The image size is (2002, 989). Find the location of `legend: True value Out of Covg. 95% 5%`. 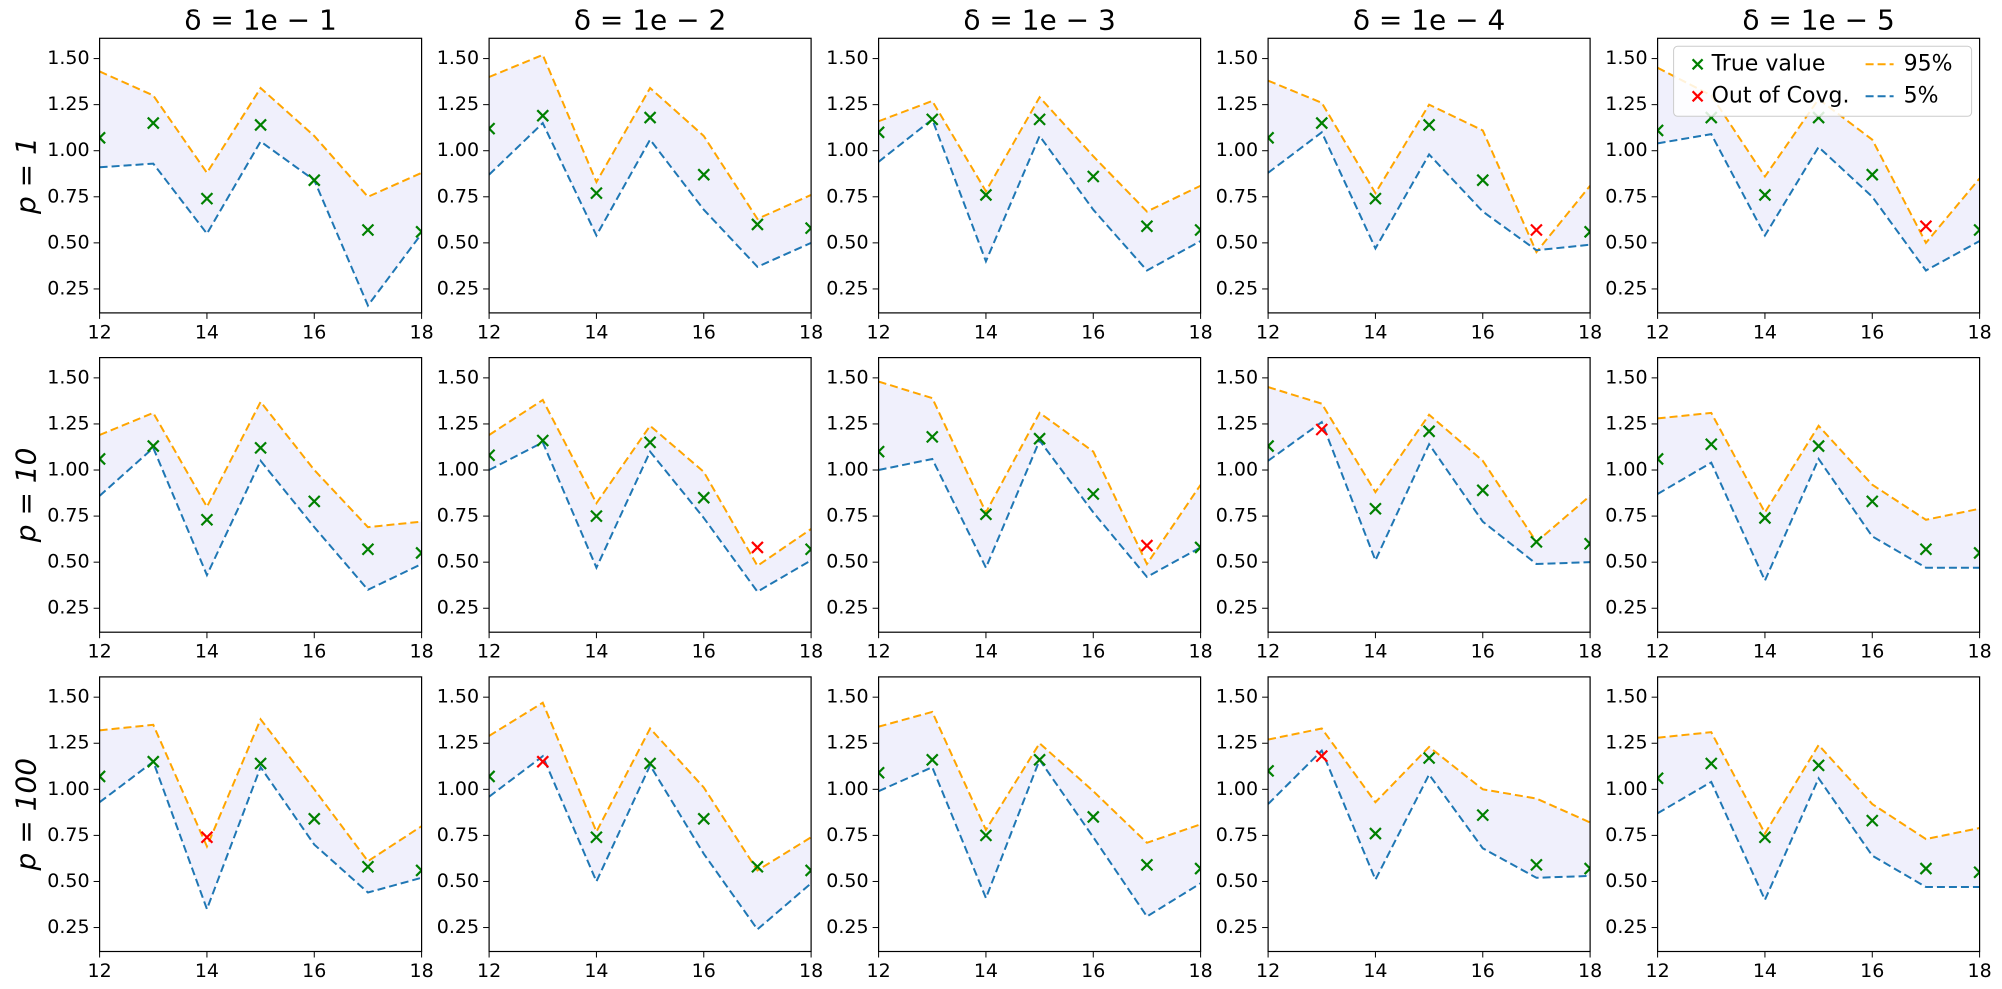

legend: True value Out of Covg. 95% 5% is located at coordinates (1823, 81).